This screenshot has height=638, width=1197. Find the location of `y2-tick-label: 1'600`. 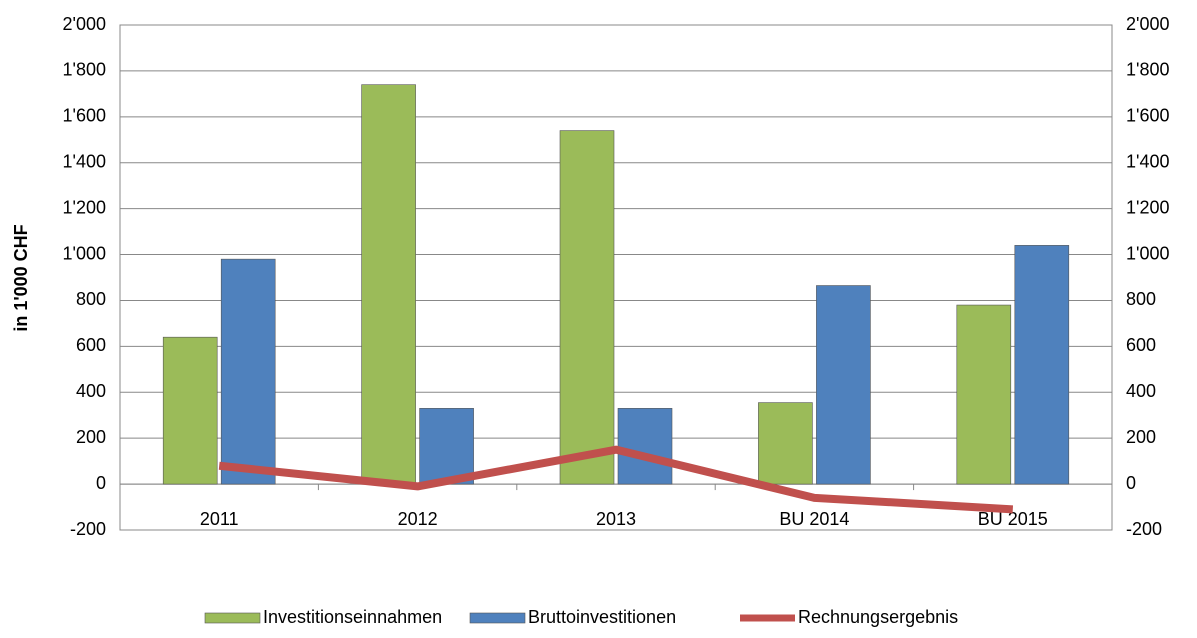

y2-tick-label: 1'600 is located at coordinates (1147, 116).